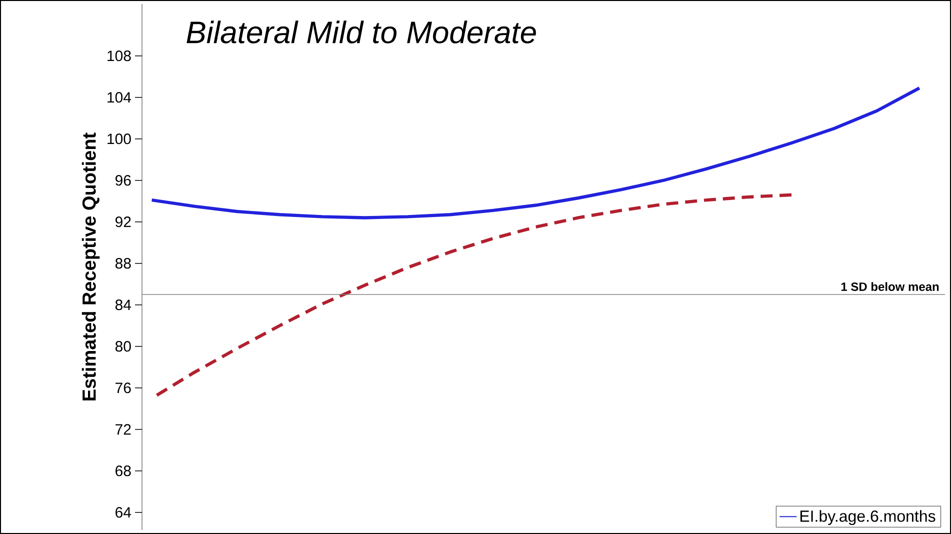  What do you see at coordinates (91, 266) in the screenshot?
I see `y-axis-title: Estimated Receptive Quotient` at bounding box center [91, 266].